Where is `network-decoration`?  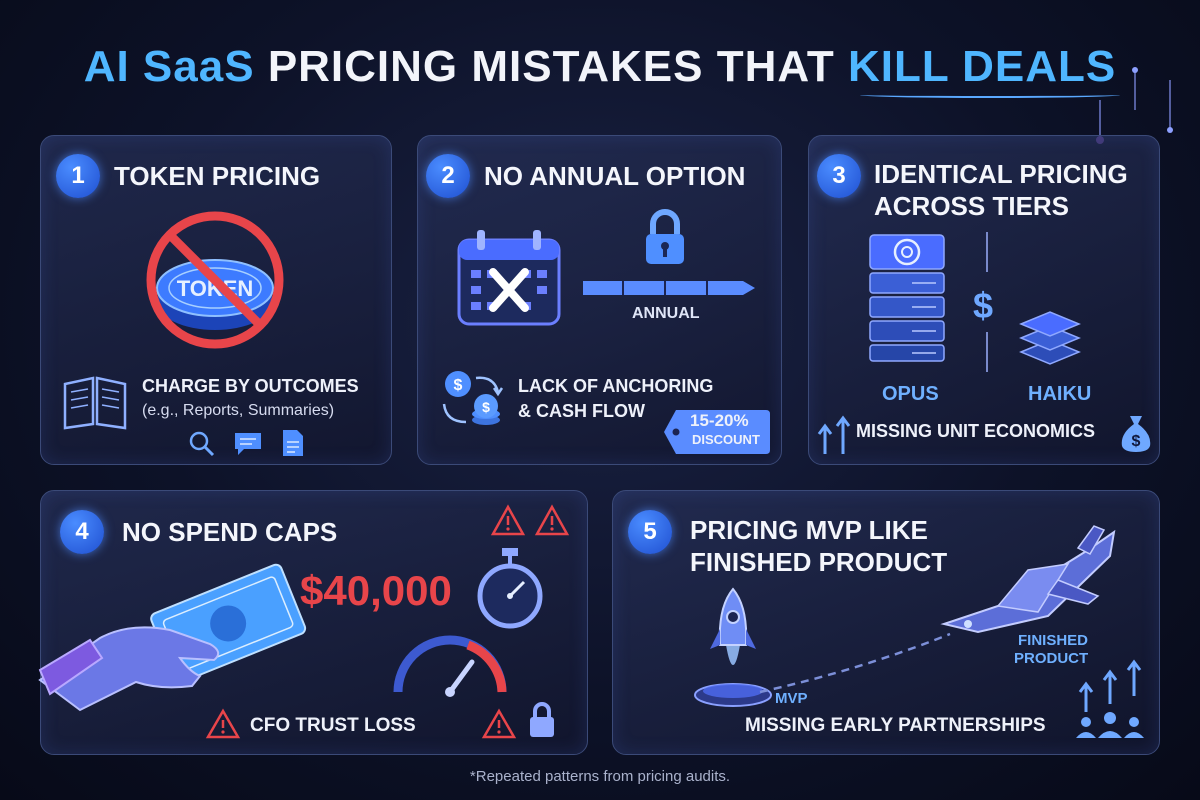 network-decoration is located at coordinates (1134, 105).